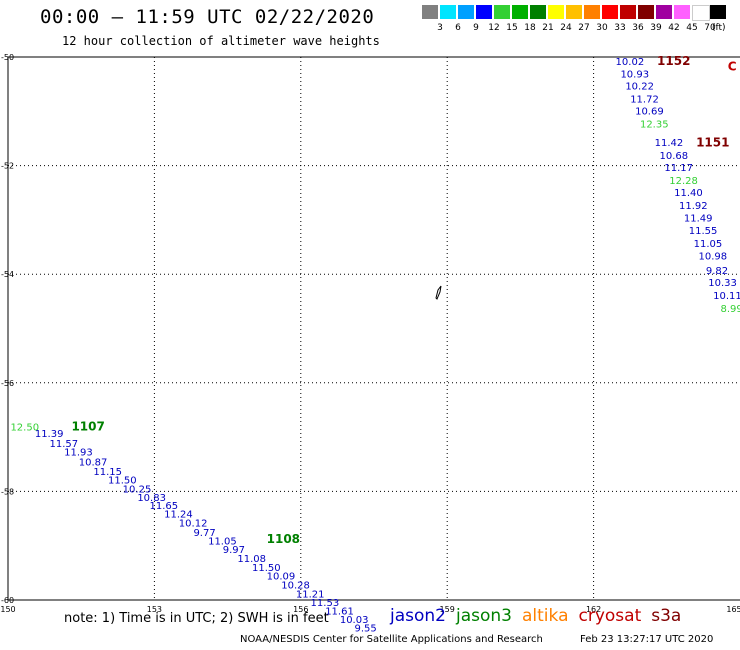  Describe the element at coordinates (7, 383) in the screenshot. I see `y-tick-label: -56` at that location.